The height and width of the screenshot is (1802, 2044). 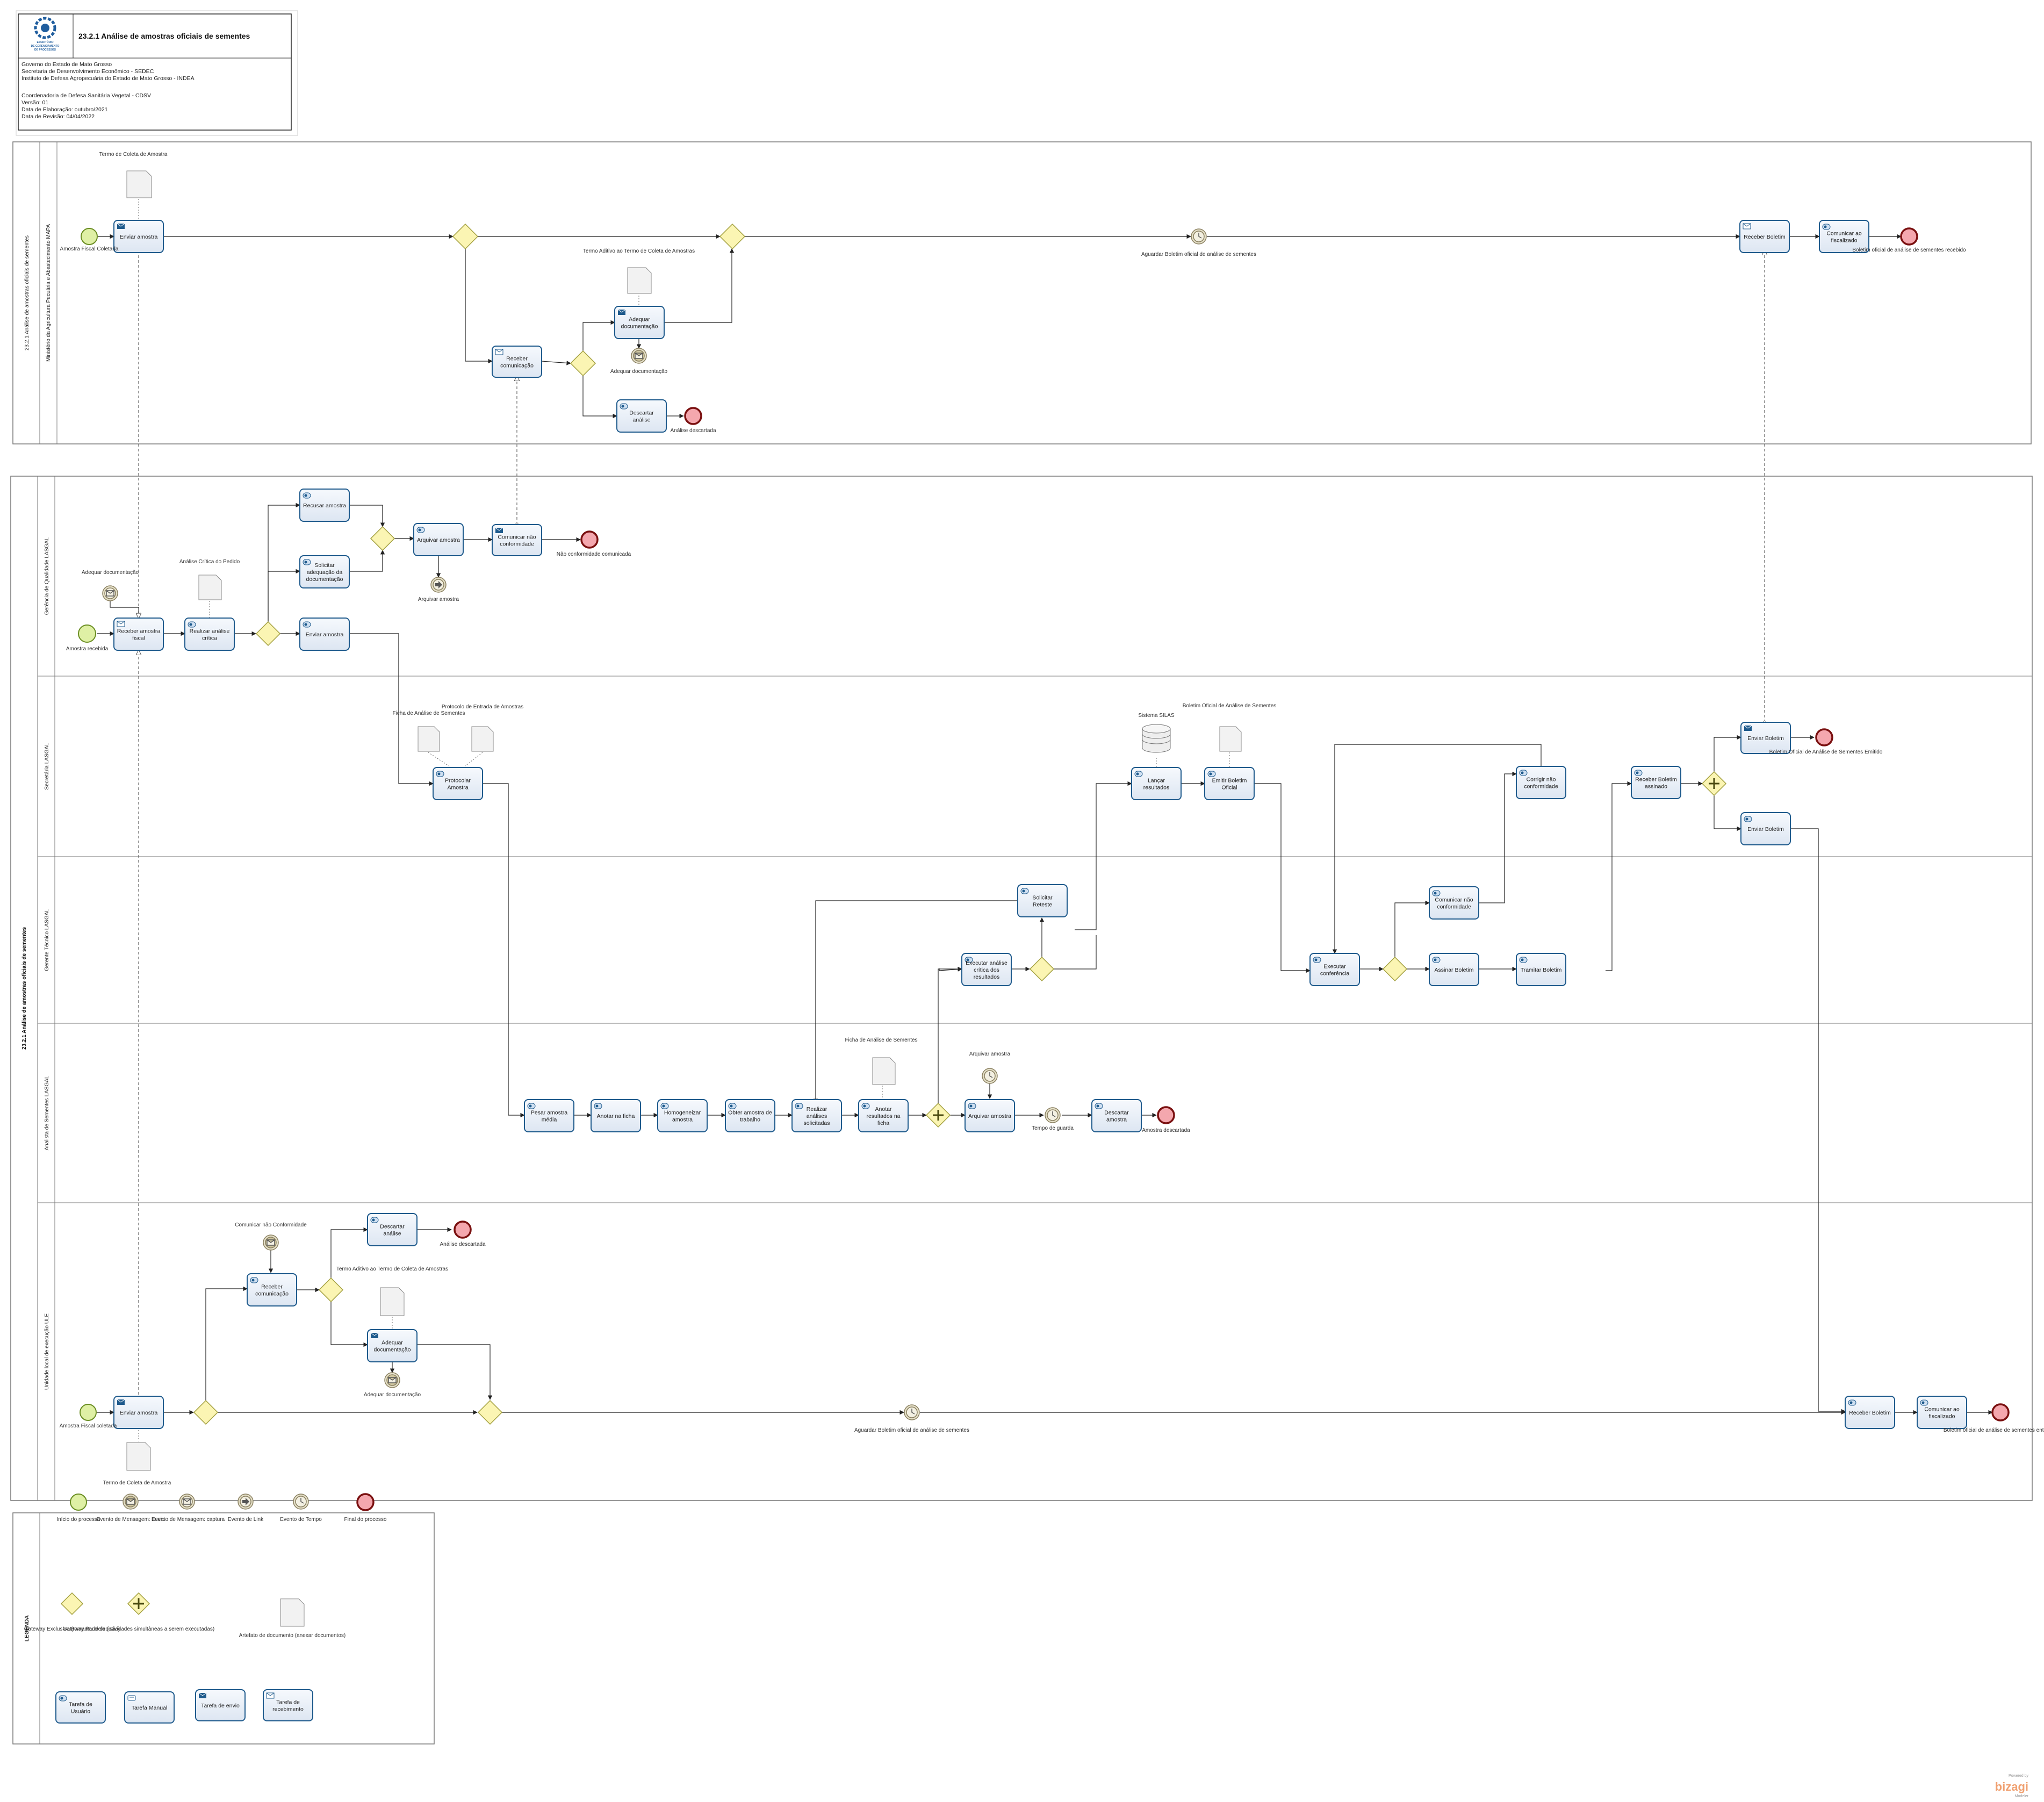 I want to click on task-t37: Adequar documentação, so click(x=392, y=1345).